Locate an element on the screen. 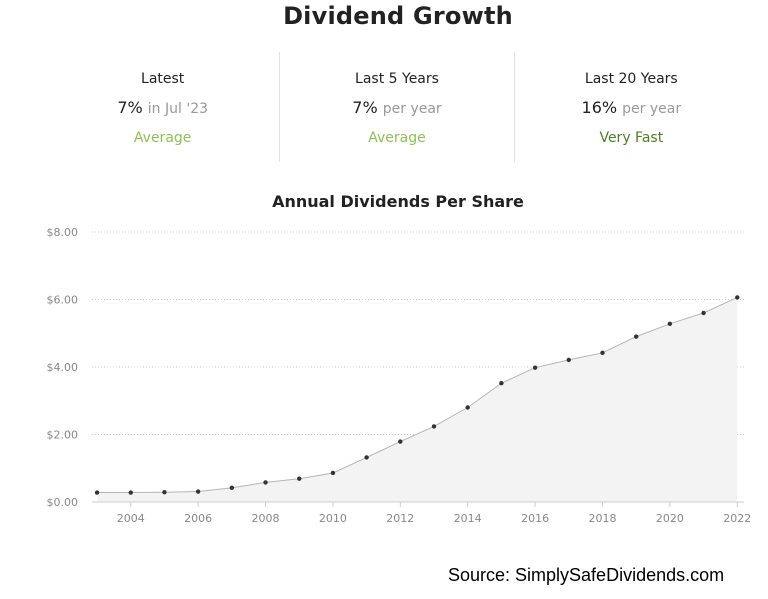 This screenshot has width=768, height=599. stat-value: 7% in Jul '23 is located at coordinates (162, 108).